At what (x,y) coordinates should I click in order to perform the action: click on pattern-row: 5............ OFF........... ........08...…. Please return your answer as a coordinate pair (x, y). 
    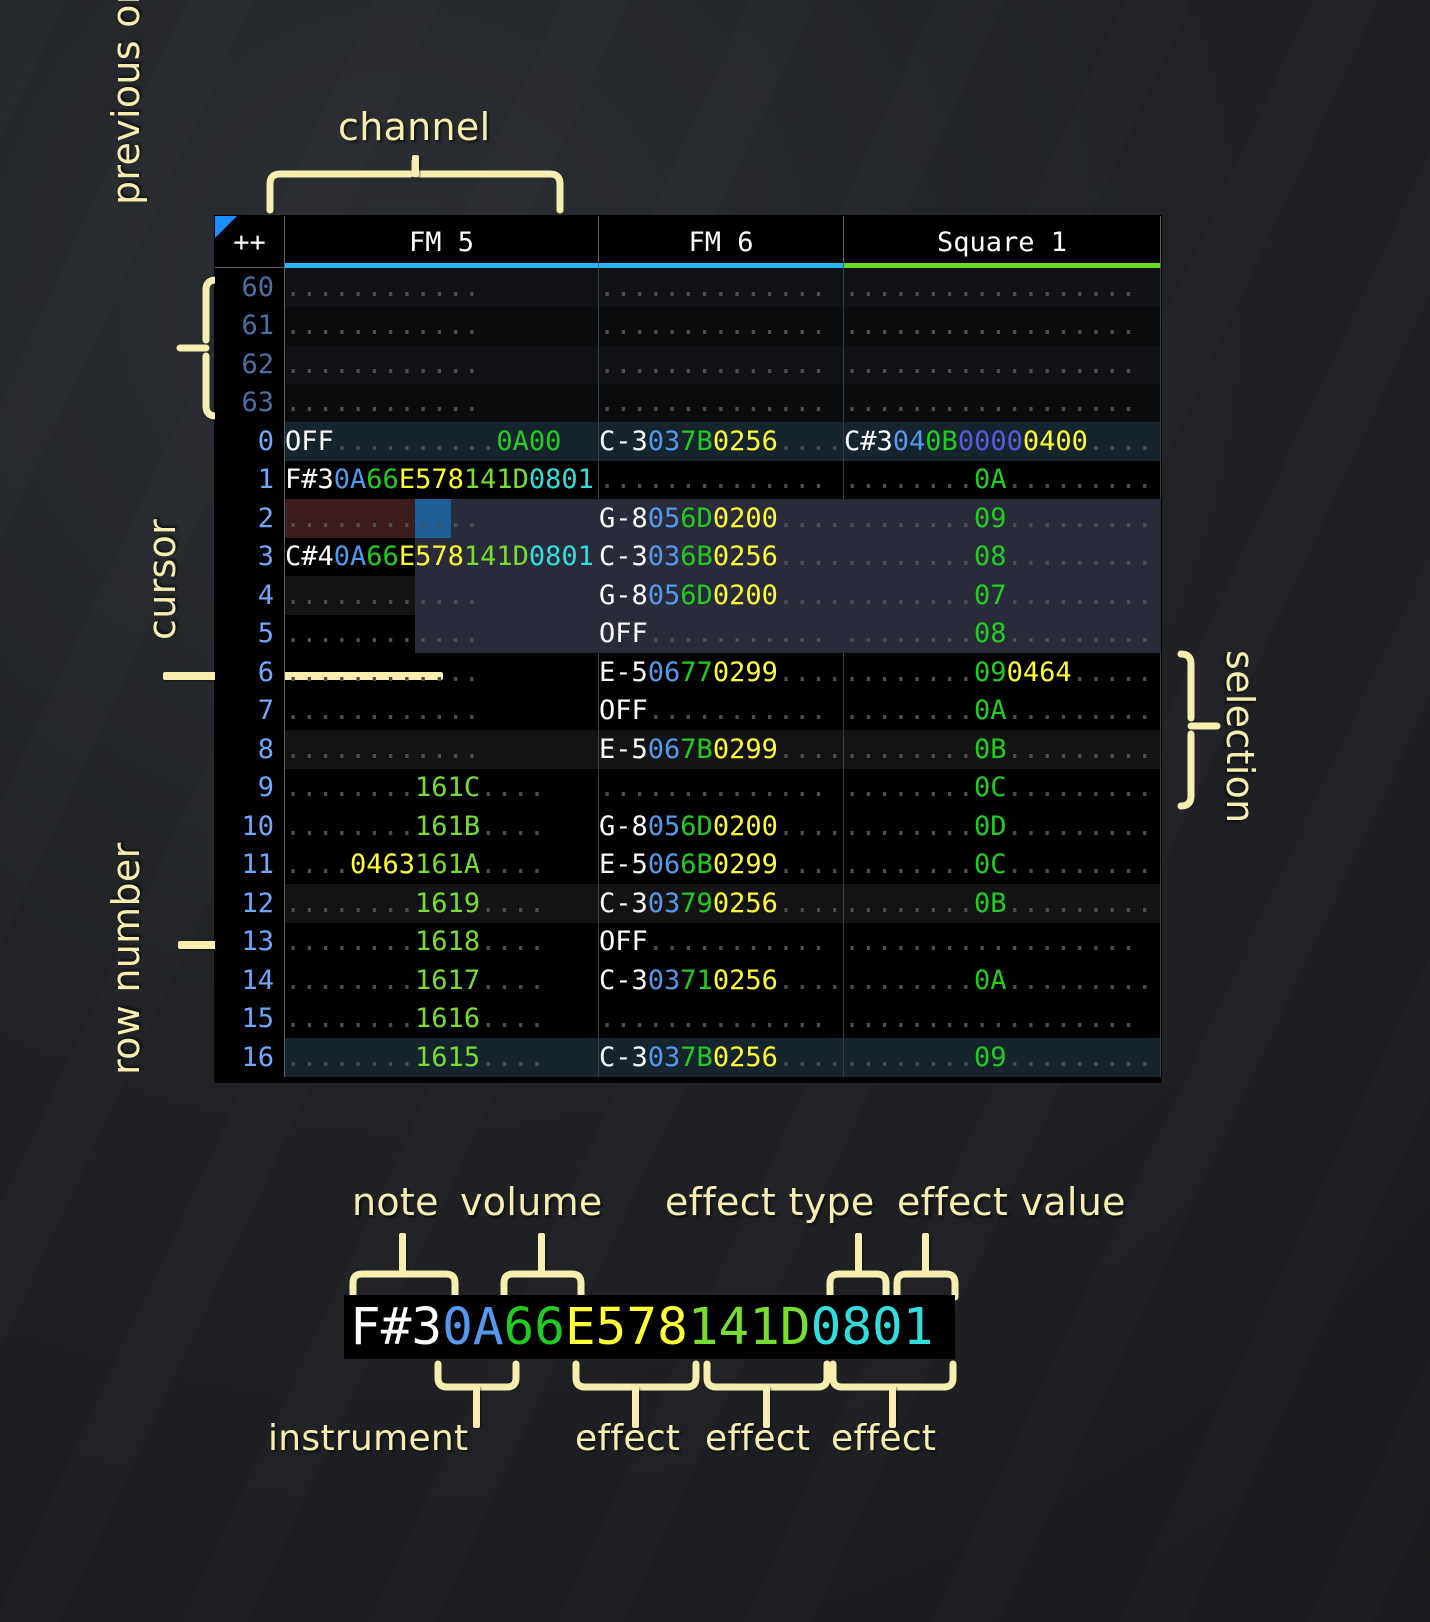
    Looking at the image, I should click on (688, 633).